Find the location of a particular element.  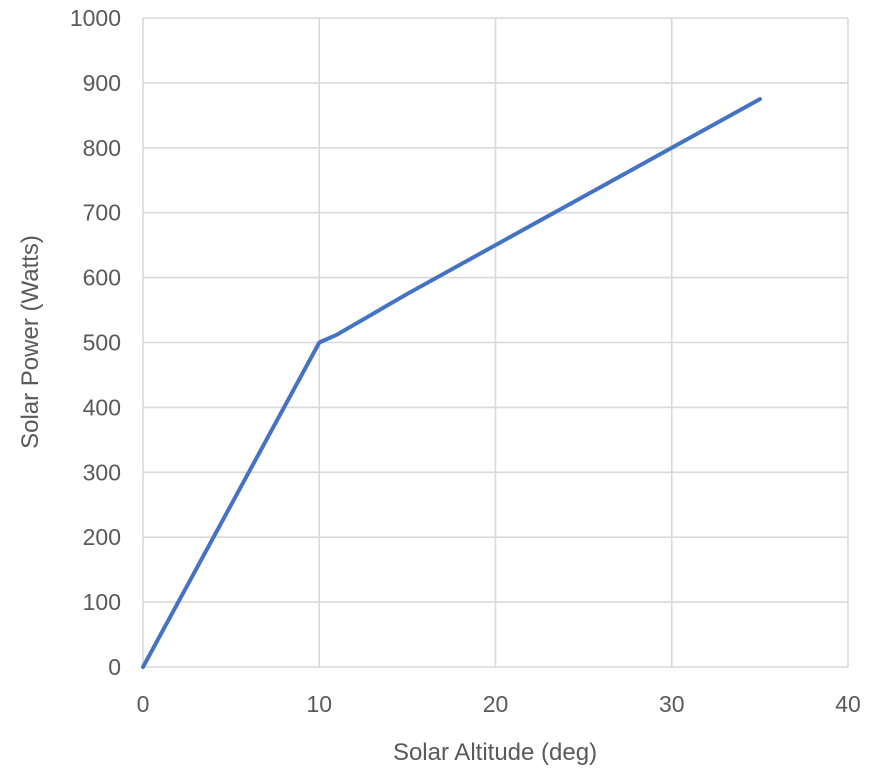

y-tick-label: 300 is located at coordinates (102, 472).